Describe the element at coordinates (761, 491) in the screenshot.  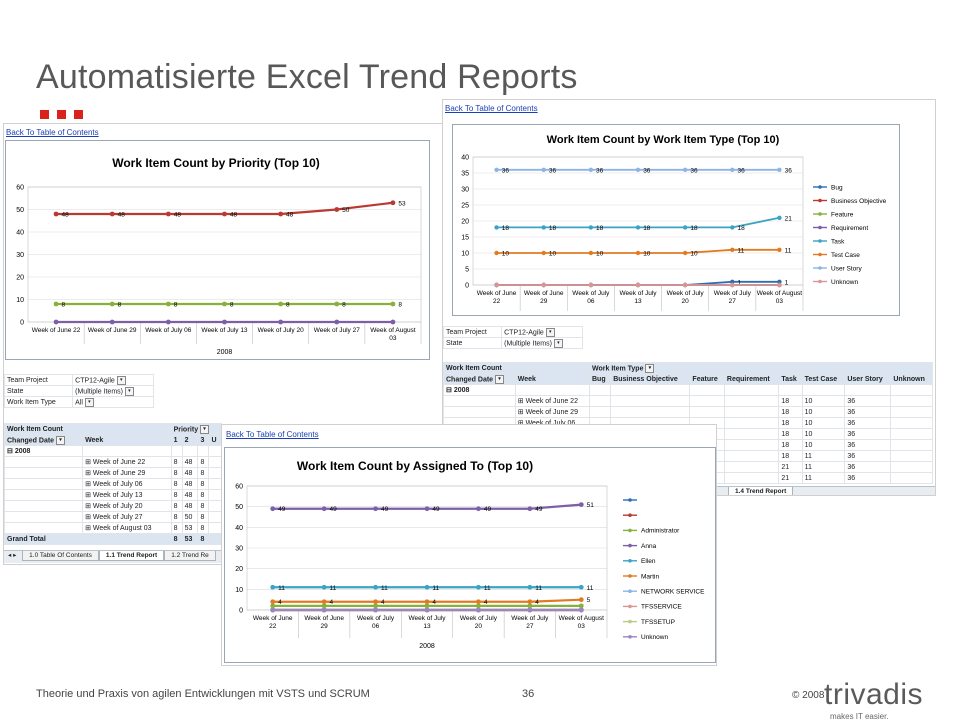
I see `tab-trend-report-4: 1.4 Trend Report` at that location.